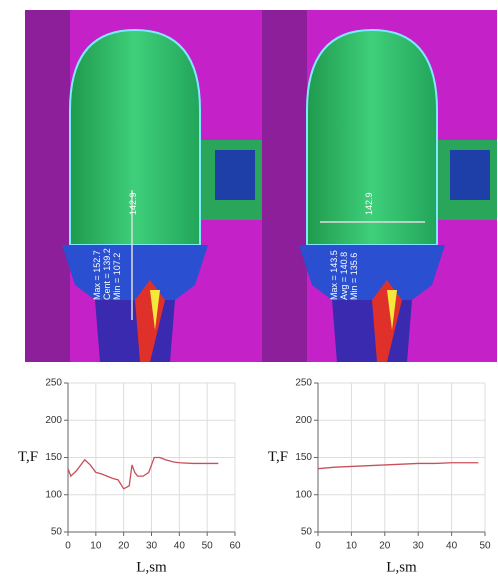 Image resolution: width=498 pixels, height=582 pixels. I want to click on measurement-label: Min = 107.2, so click(117, 276).